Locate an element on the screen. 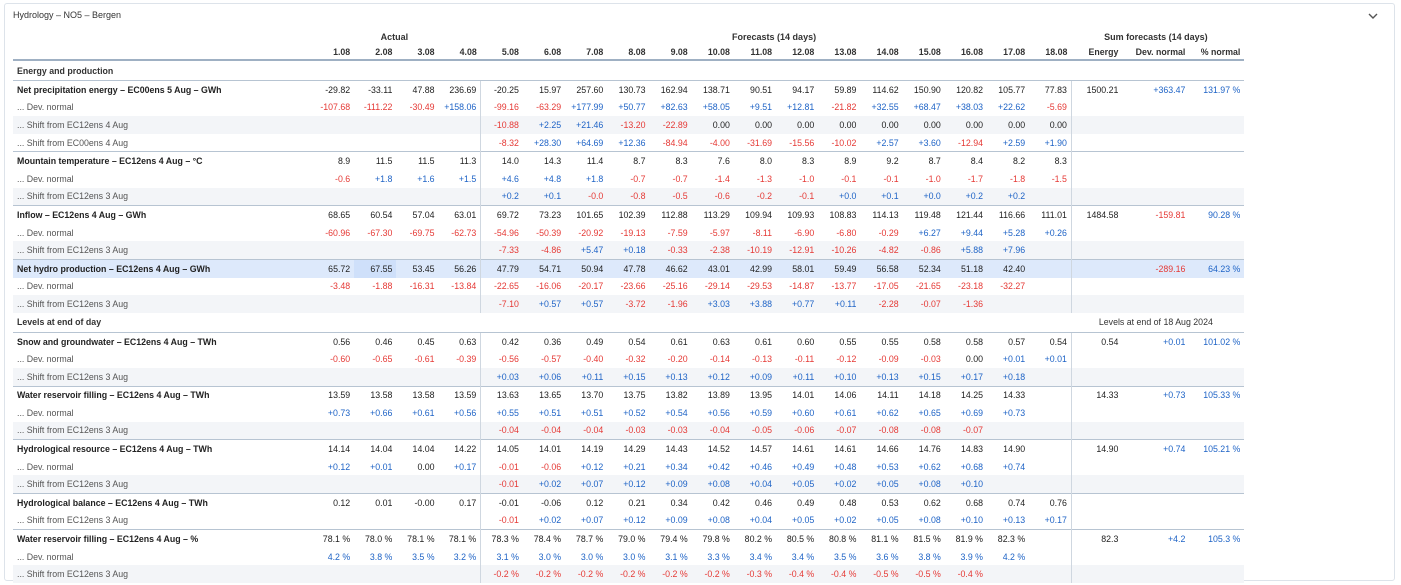  column-header-date: 10.08 is located at coordinates (712, 52).